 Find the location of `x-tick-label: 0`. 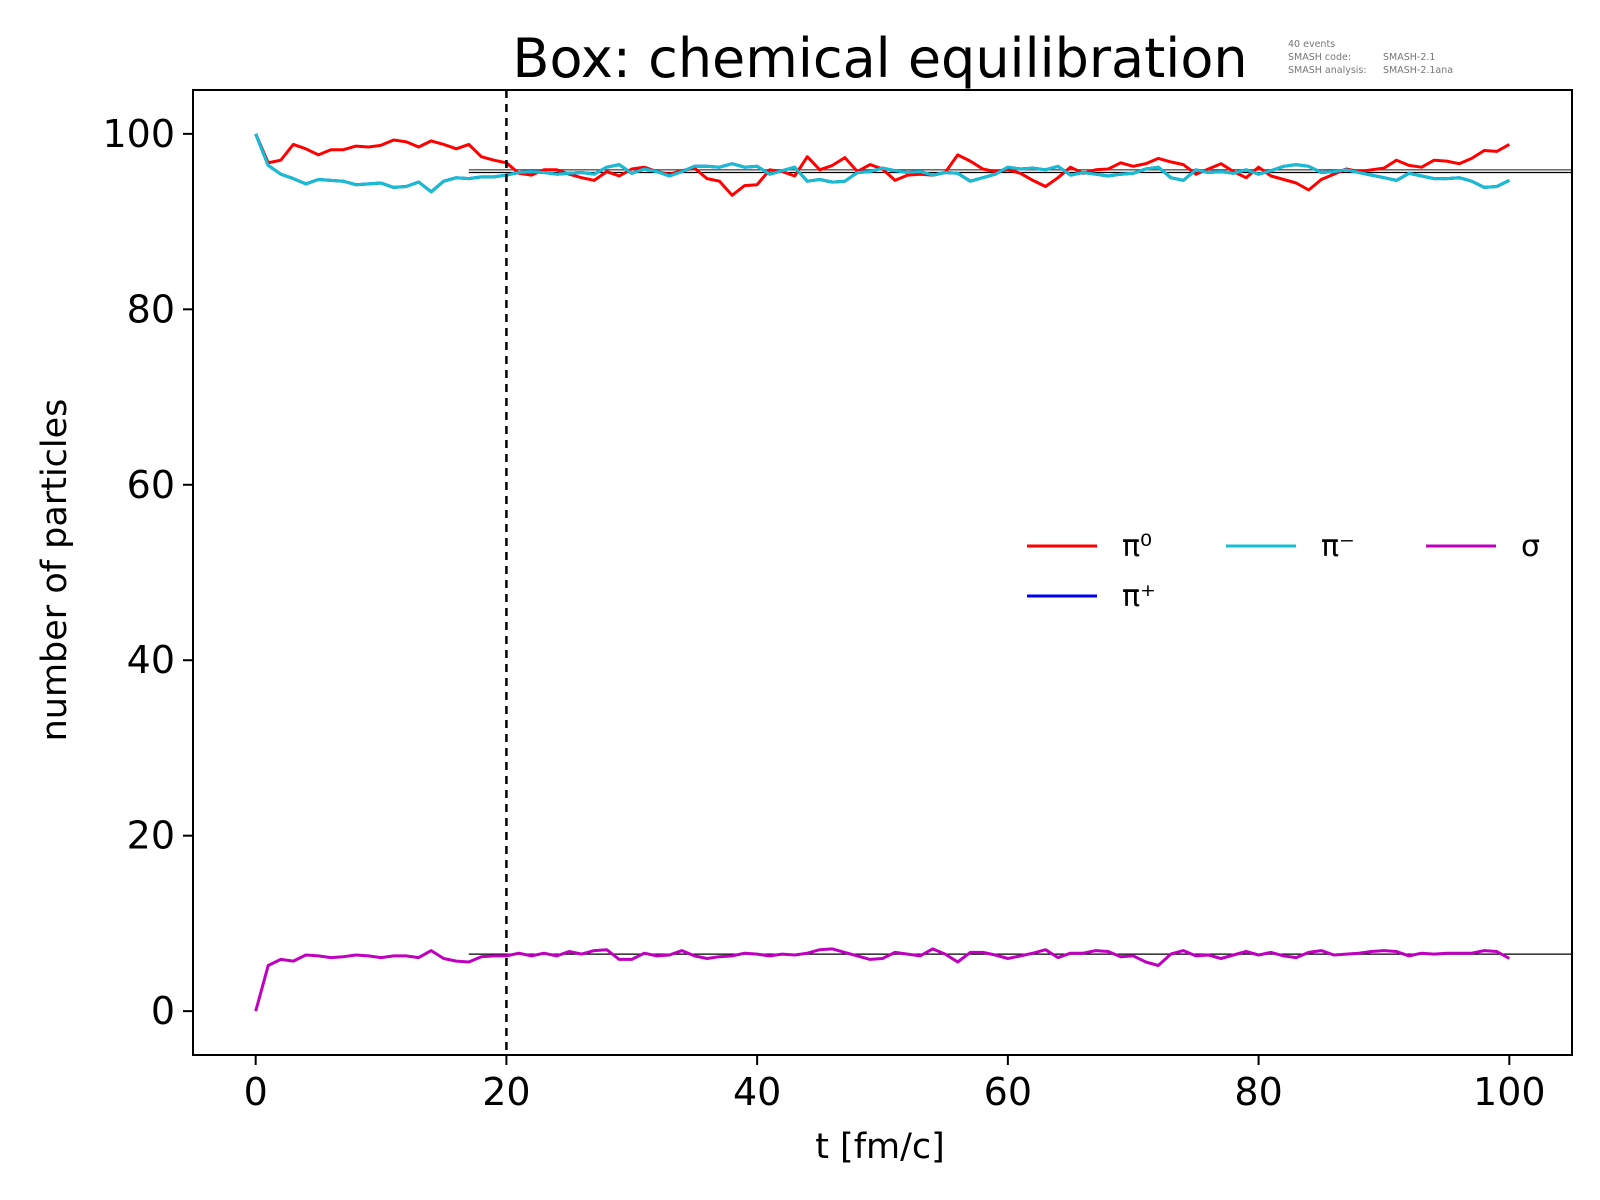

x-tick-label: 0 is located at coordinates (256, 1092).